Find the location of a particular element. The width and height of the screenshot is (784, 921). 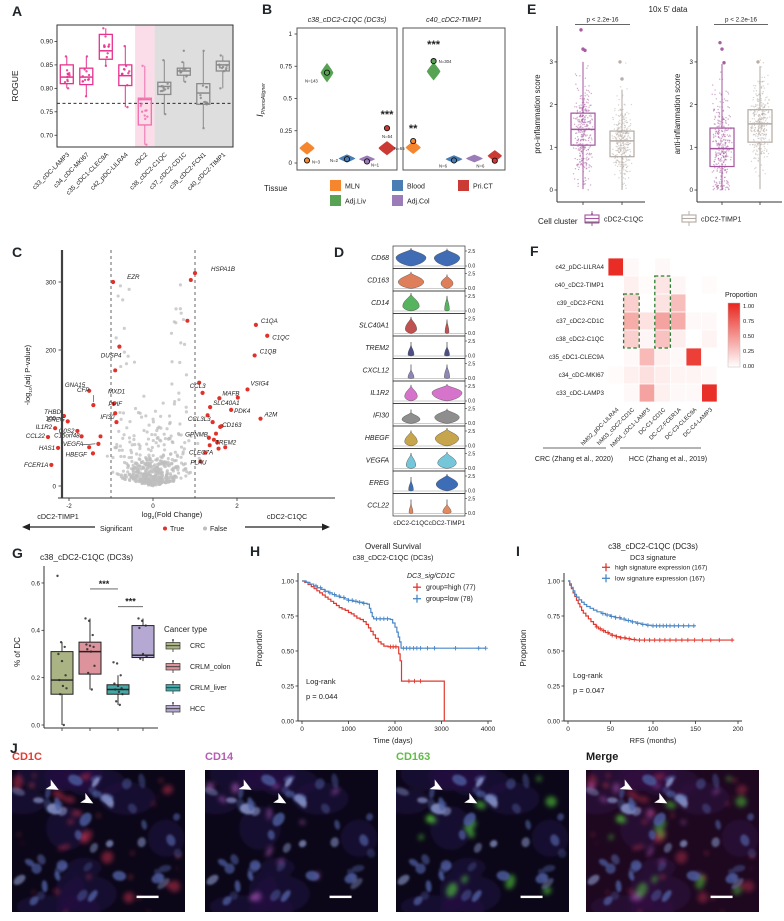

svg-text: GNA15 is located at coordinates (75, 385).